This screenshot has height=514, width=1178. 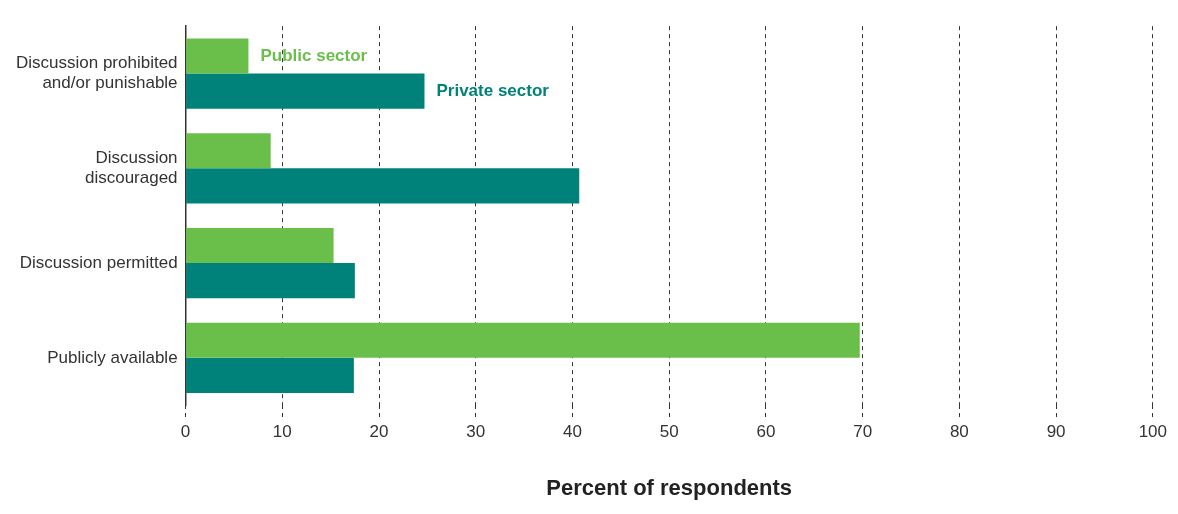 What do you see at coordinates (314, 55) in the screenshot?
I see `series-label: Public sector` at bounding box center [314, 55].